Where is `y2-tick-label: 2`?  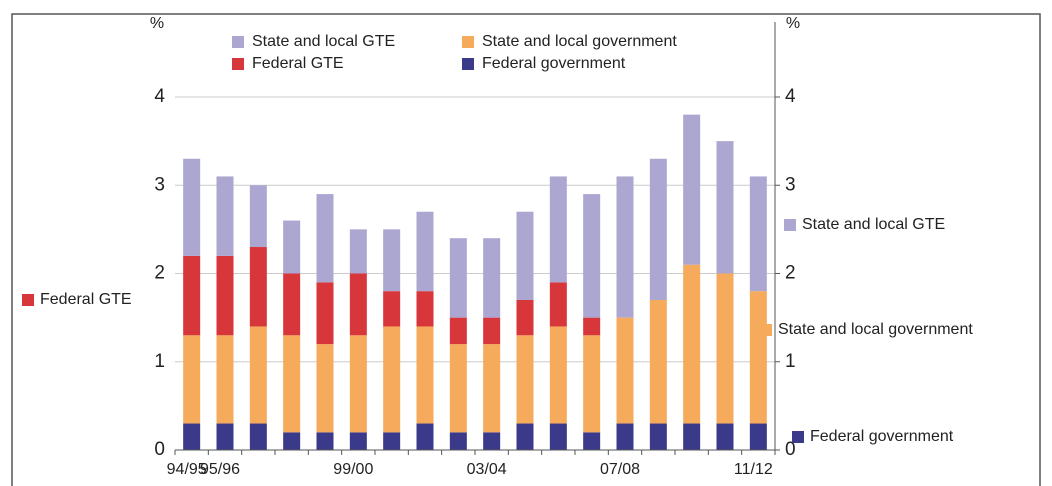 y2-tick-label: 2 is located at coordinates (790, 273).